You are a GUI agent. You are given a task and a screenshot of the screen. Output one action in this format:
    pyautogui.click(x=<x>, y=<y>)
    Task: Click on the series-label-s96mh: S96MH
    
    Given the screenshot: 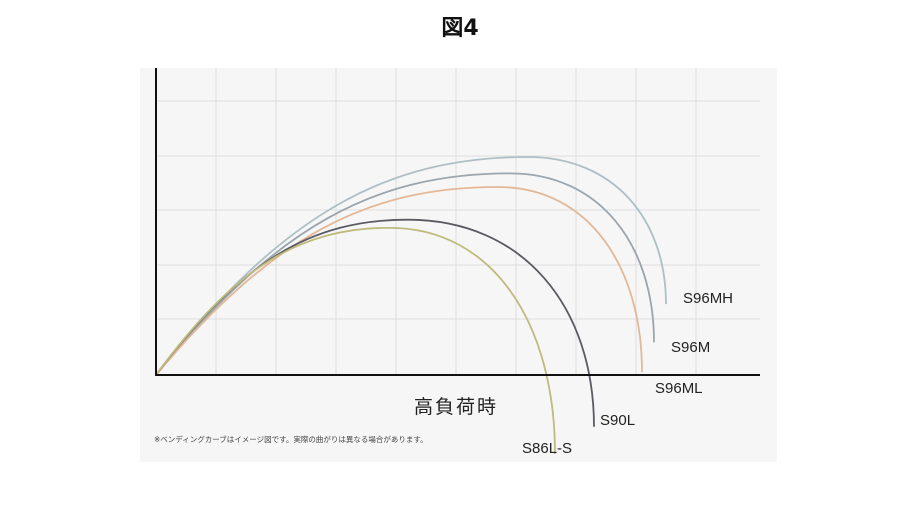 What is the action you would take?
    pyautogui.click(x=708, y=298)
    